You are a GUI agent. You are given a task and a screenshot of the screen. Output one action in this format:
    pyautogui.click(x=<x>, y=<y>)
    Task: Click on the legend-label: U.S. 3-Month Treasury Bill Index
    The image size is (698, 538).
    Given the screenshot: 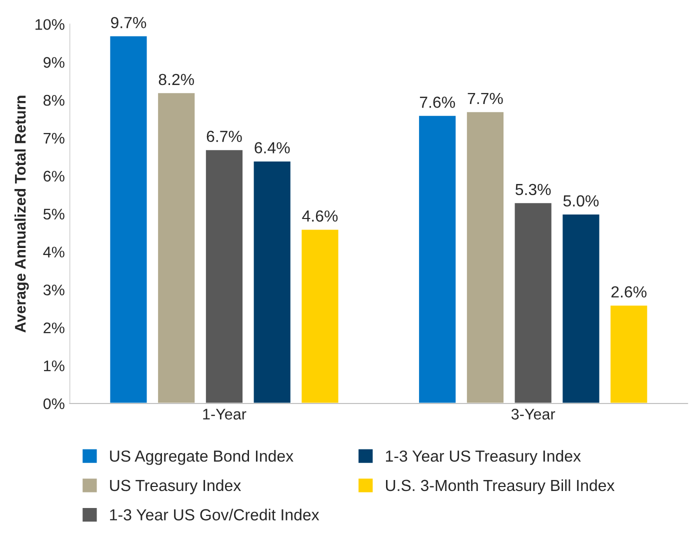 What is the action you would take?
    pyautogui.click(x=500, y=486)
    